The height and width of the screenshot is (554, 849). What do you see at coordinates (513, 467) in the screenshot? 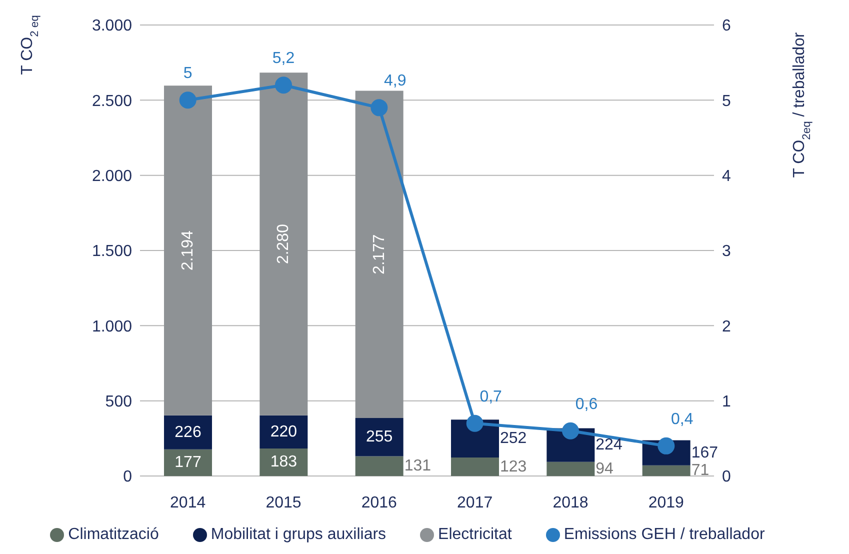
I see `data-label: 123` at bounding box center [513, 467].